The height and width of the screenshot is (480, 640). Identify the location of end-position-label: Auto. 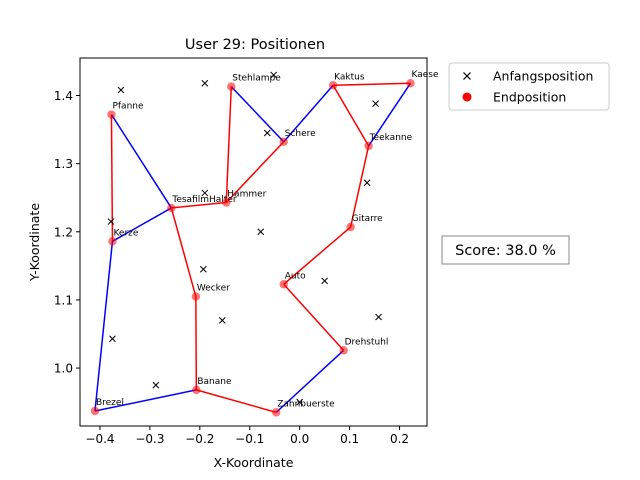
(295, 276).